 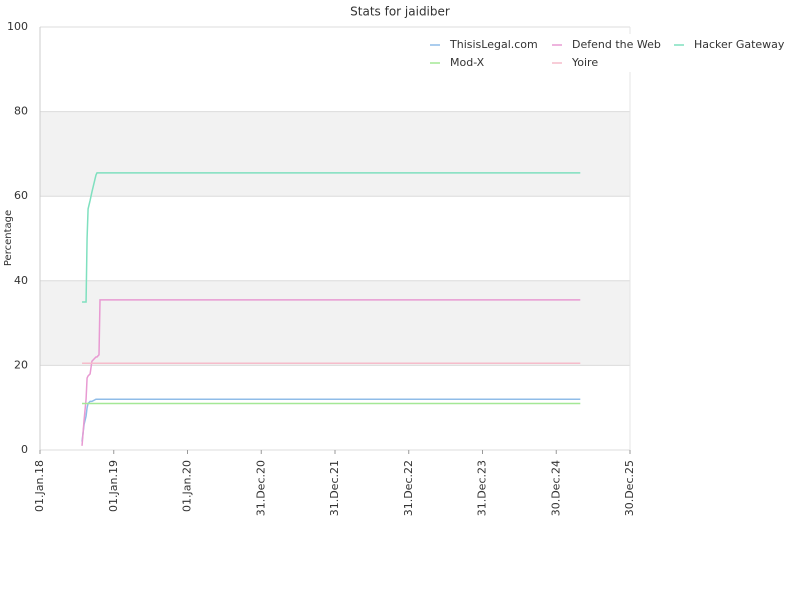 I want to click on legend-label: Mod-X, so click(x=467, y=62).